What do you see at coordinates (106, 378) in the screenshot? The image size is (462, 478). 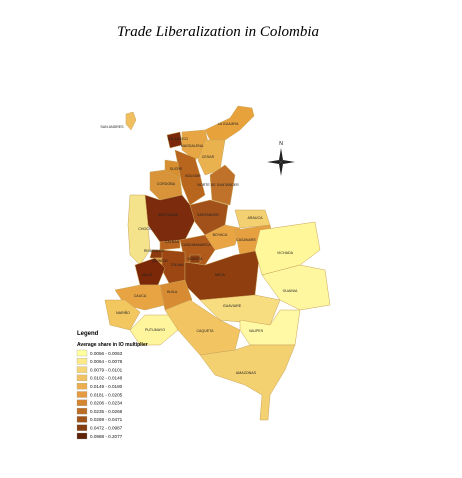 I see `legend-label: 0.0102 - 0.0148` at bounding box center [106, 378].